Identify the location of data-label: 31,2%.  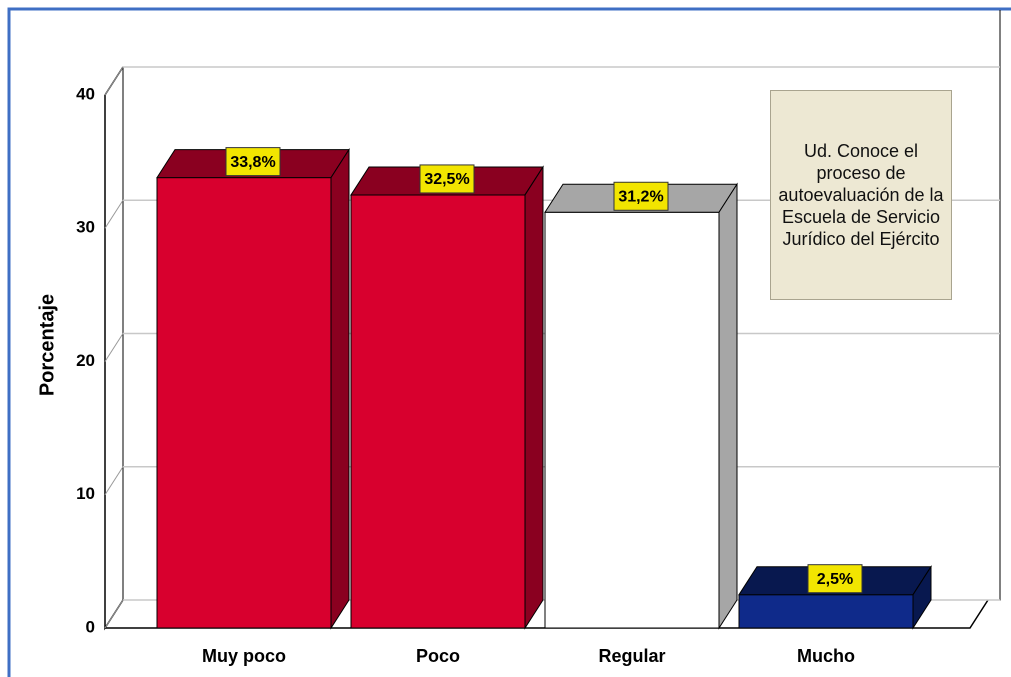
(640, 196).